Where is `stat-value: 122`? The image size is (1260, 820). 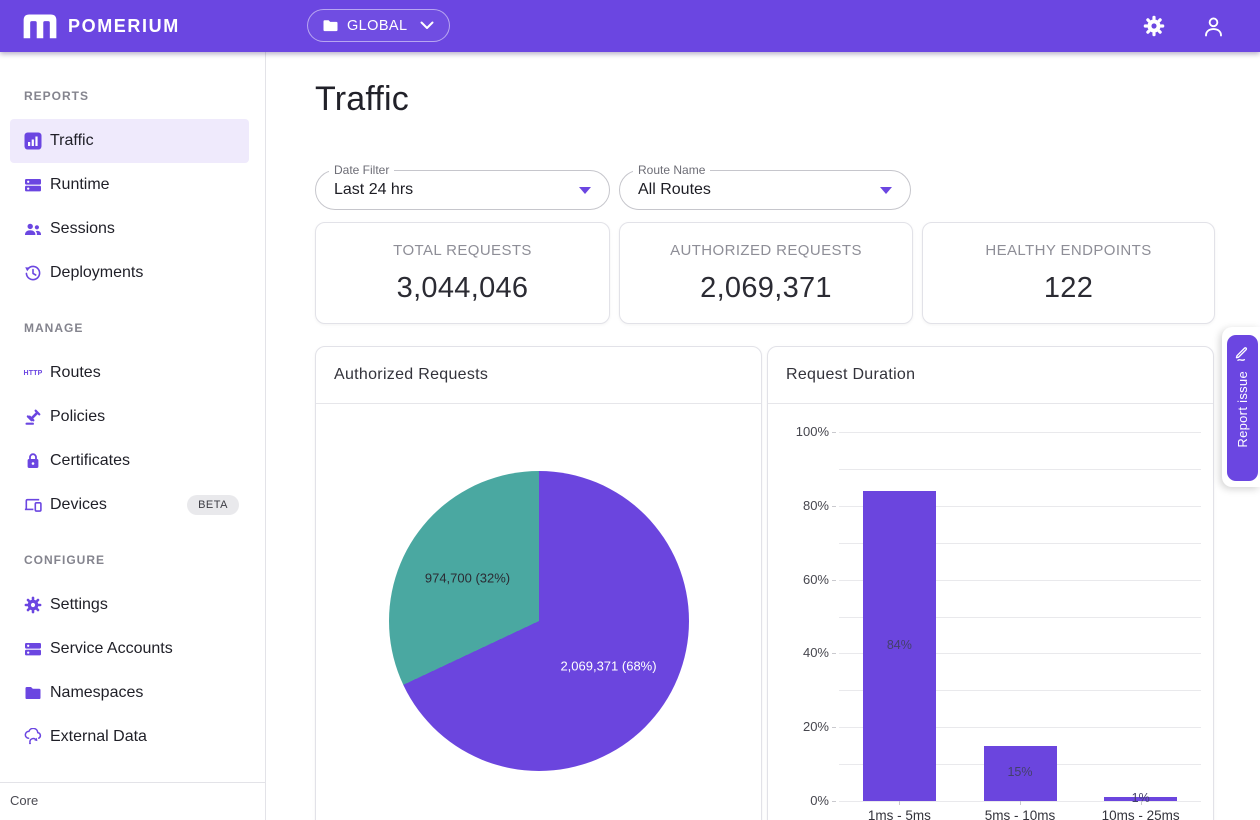
stat-value: 122 is located at coordinates (1068, 287).